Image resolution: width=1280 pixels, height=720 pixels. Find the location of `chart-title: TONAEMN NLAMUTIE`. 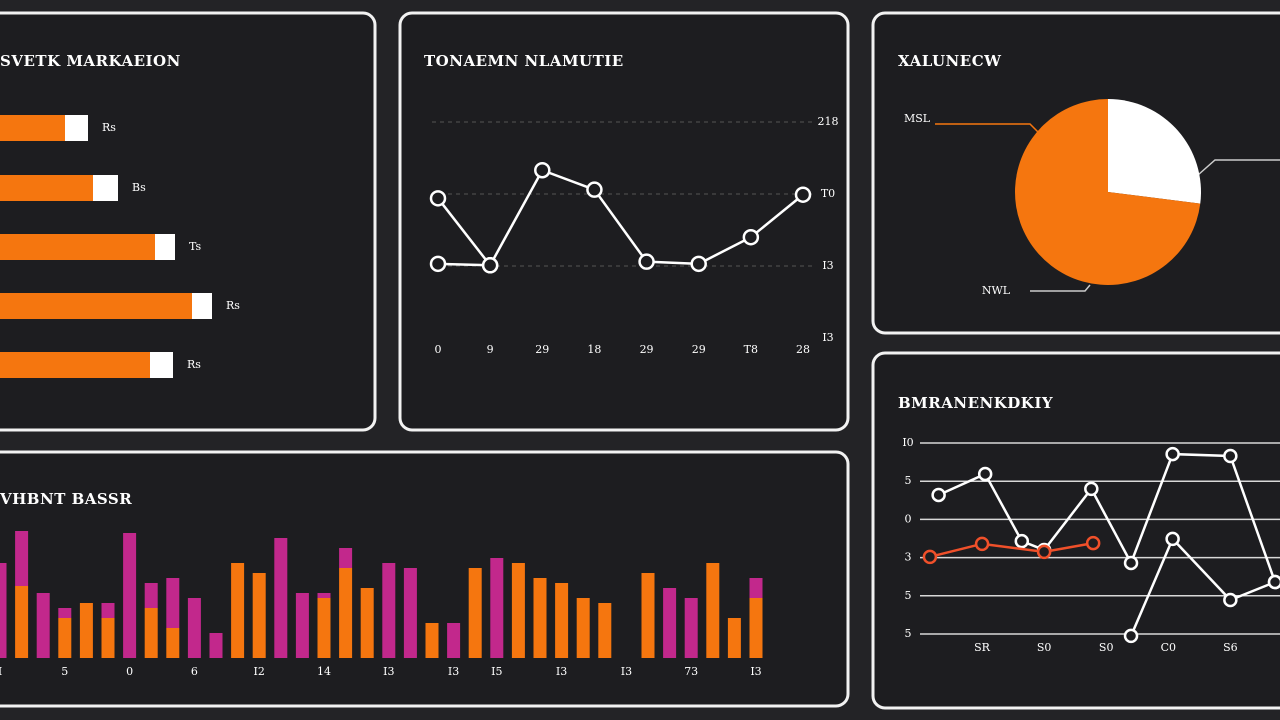

chart-title: TONAEMN NLAMUTIE is located at coordinates (524, 61).